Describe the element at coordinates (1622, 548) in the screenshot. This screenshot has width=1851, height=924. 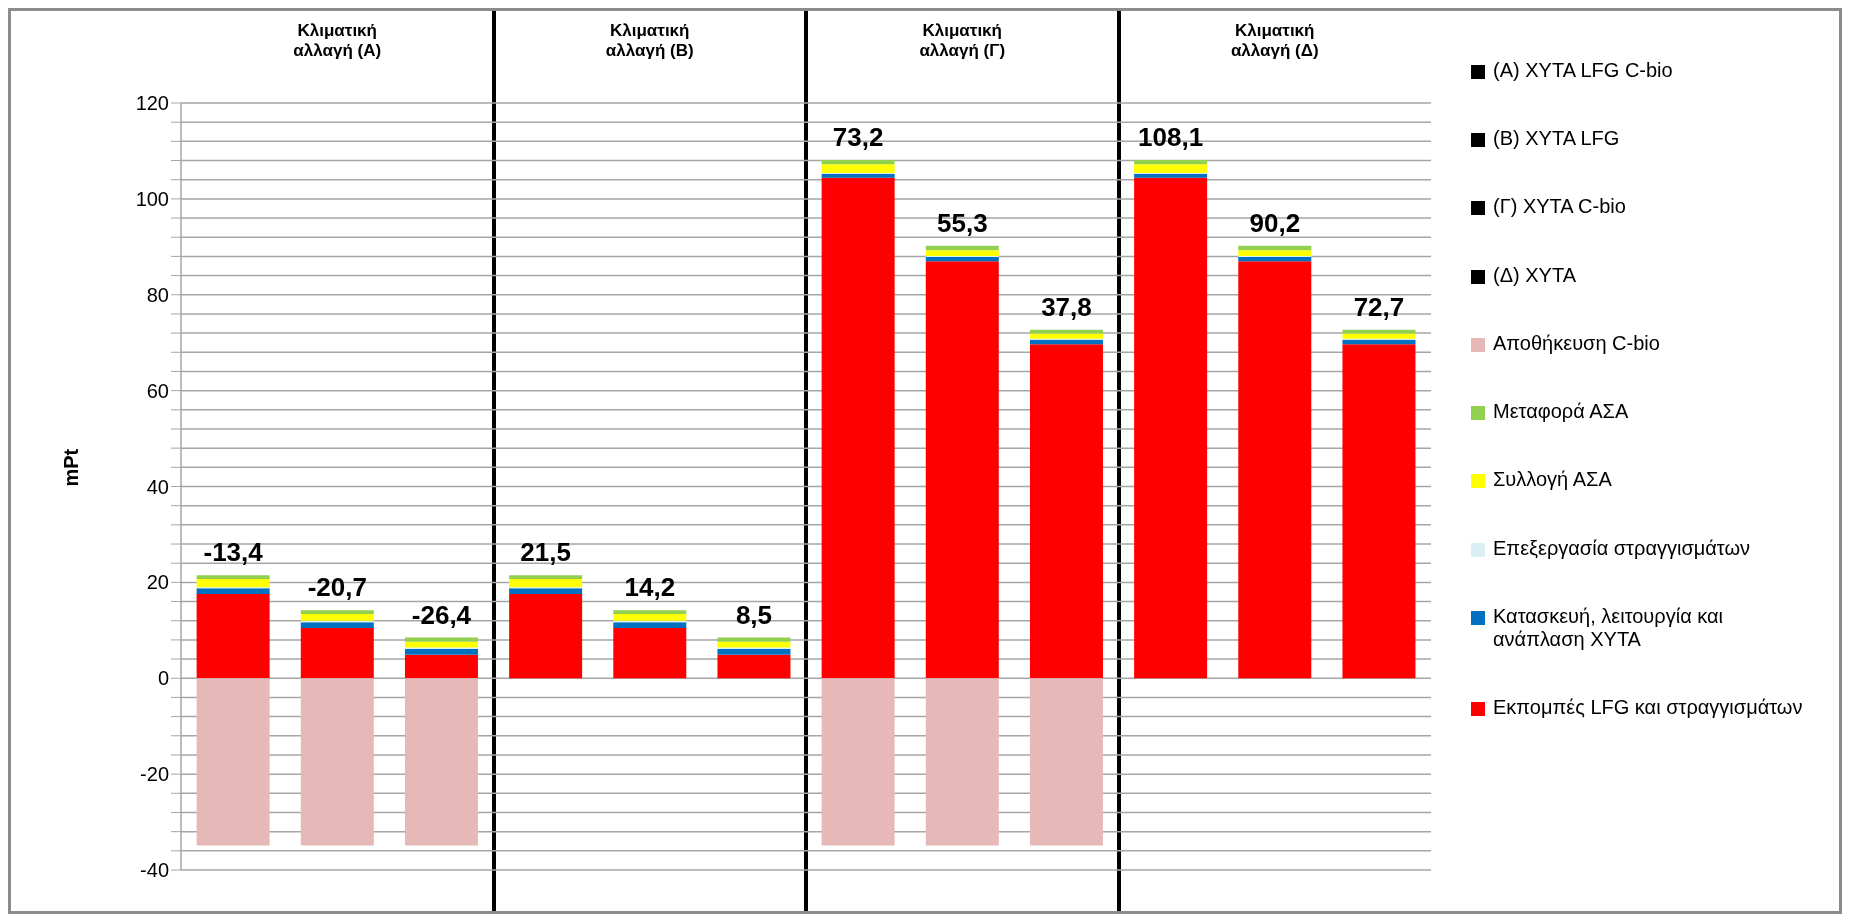
I see `legend-label: Επεξεργασία στραγγισμάτων` at that location.